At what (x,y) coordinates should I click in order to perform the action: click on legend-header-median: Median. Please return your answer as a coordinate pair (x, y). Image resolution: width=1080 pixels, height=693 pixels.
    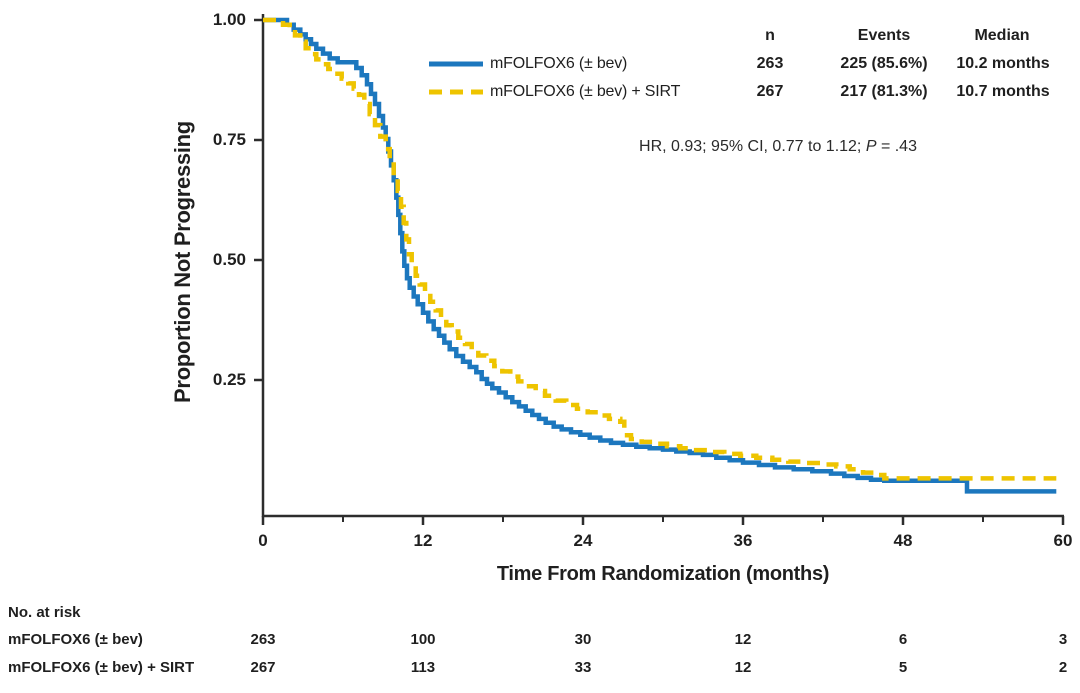
    Looking at the image, I should click on (1002, 35).